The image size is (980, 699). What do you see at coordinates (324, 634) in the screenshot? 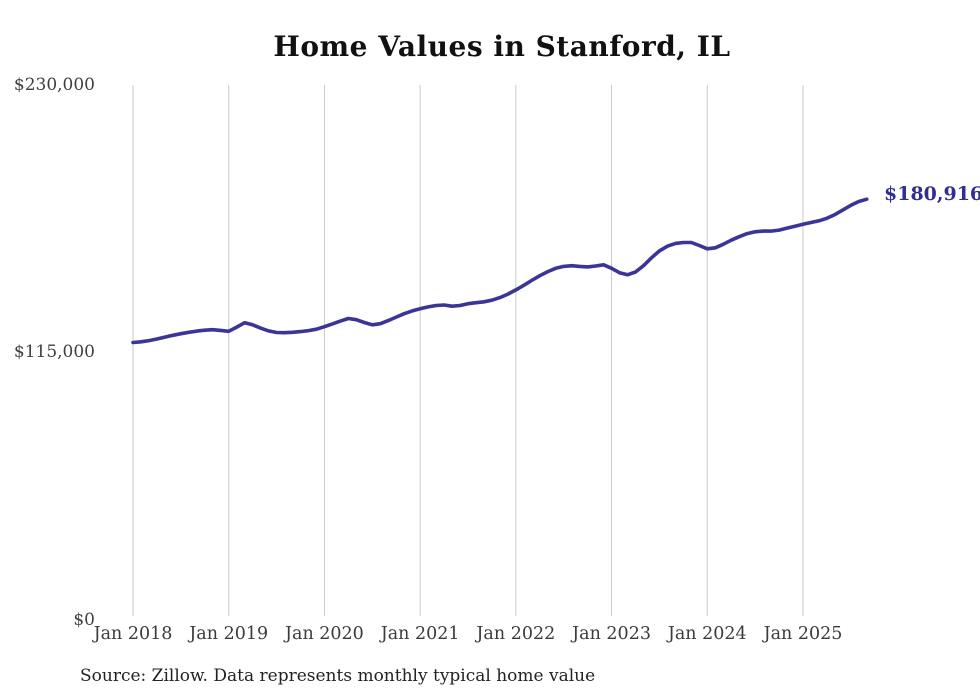
I see `x-tick-label-jan-2020: Jan 2020` at bounding box center [324, 634].